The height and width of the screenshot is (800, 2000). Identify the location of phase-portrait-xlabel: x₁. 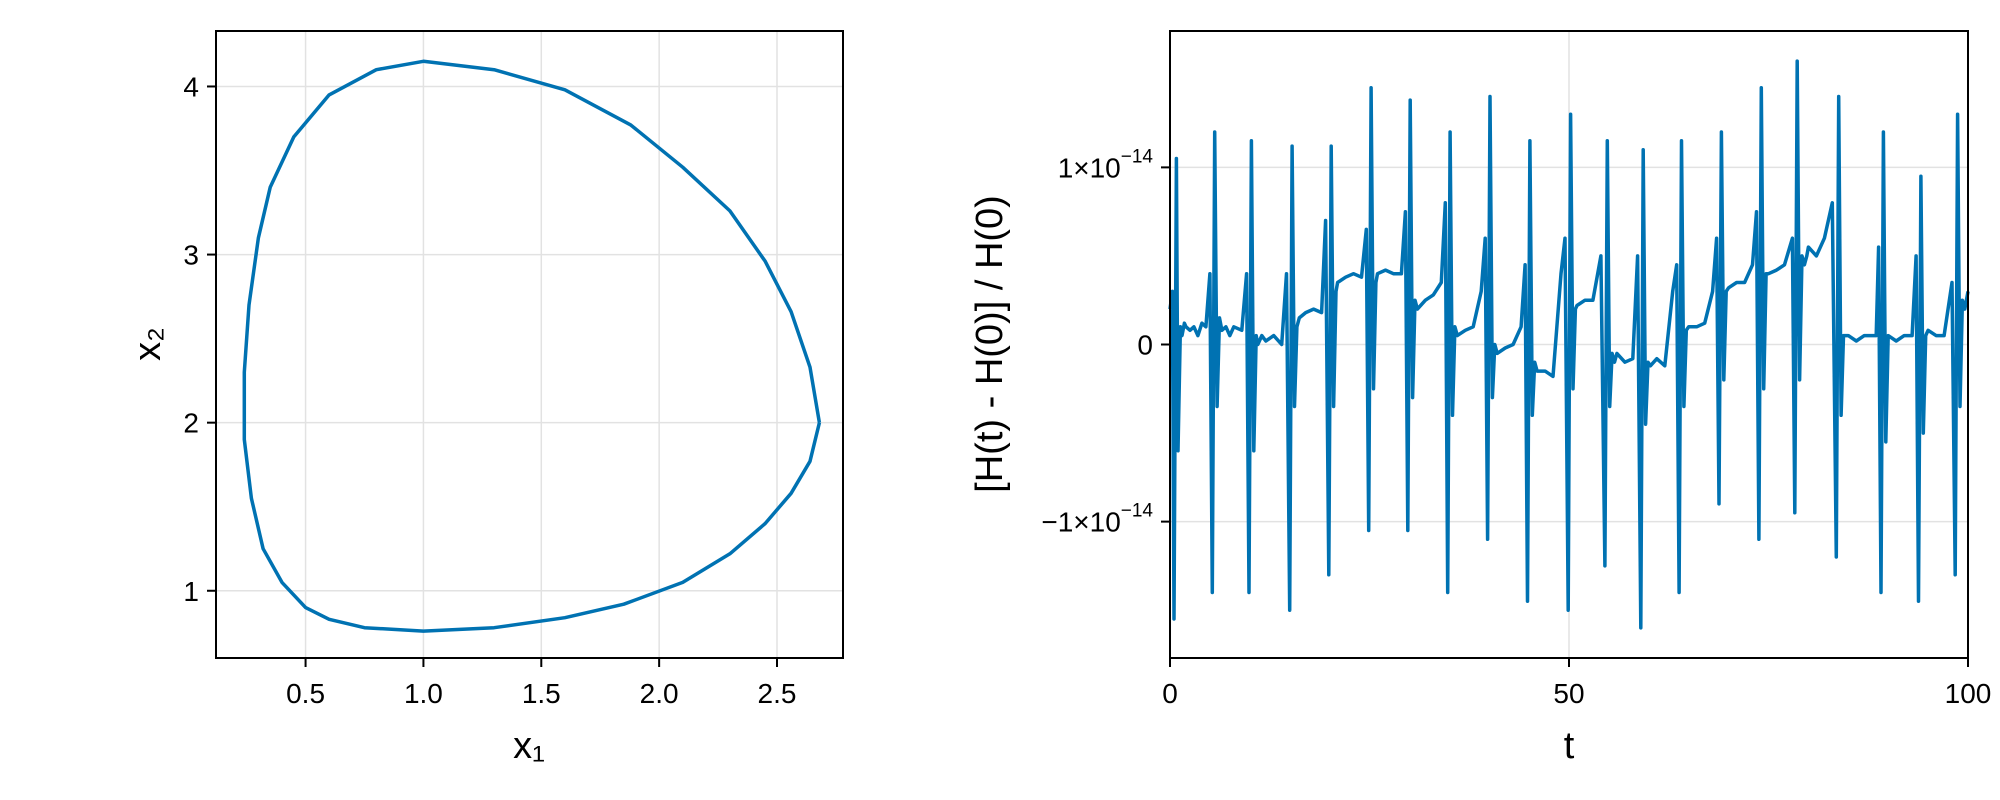
(529, 746).